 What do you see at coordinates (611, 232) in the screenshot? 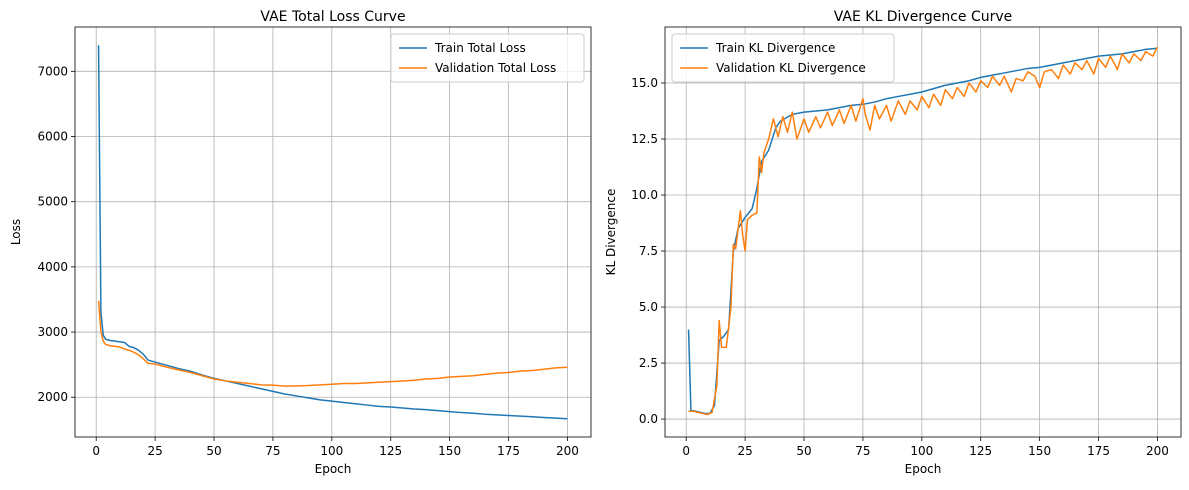
I see `y-axis-label: KL Divergence` at bounding box center [611, 232].